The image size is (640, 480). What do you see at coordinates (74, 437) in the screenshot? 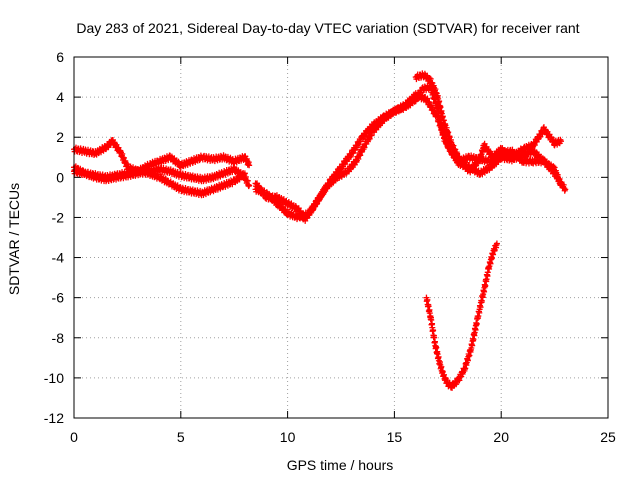
I see `x-tick-label: 0` at bounding box center [74, 437].